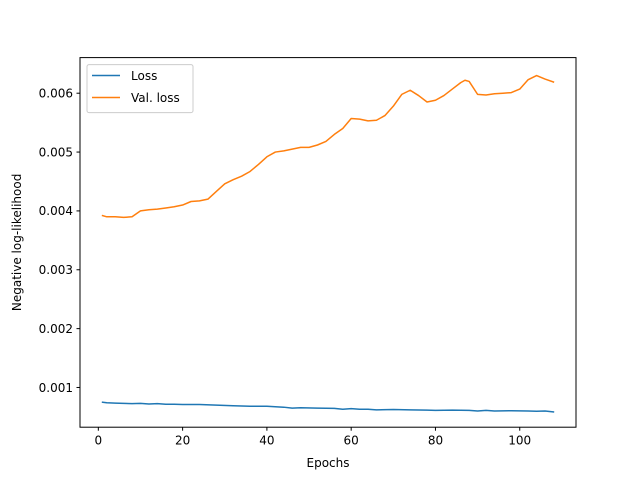 Image resolution: width=640 pixels, height=480 pixels. Describe the element at coordinates (56, 152) in the screenshot. I see `y-tick-label: 0.005` at that location.